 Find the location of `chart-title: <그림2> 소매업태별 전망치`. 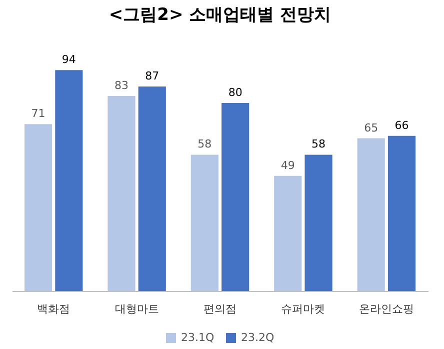

chart-title: <그림2> 소매업태별 전망치 is located at coordinates (220, 15).